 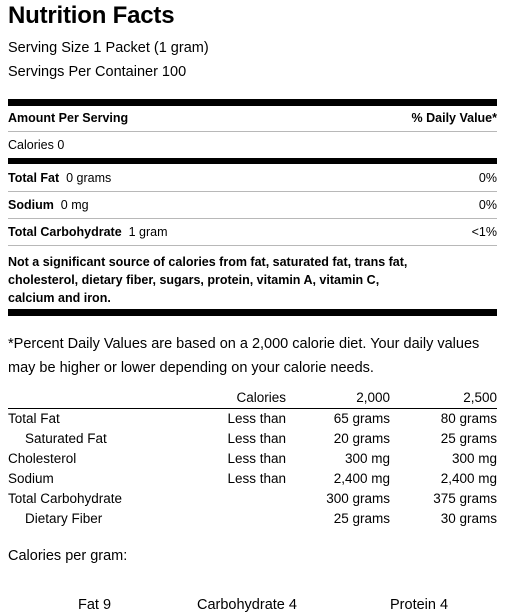 I want to click on nutrient-daily-value: <1%, so click(x=484, y=232).